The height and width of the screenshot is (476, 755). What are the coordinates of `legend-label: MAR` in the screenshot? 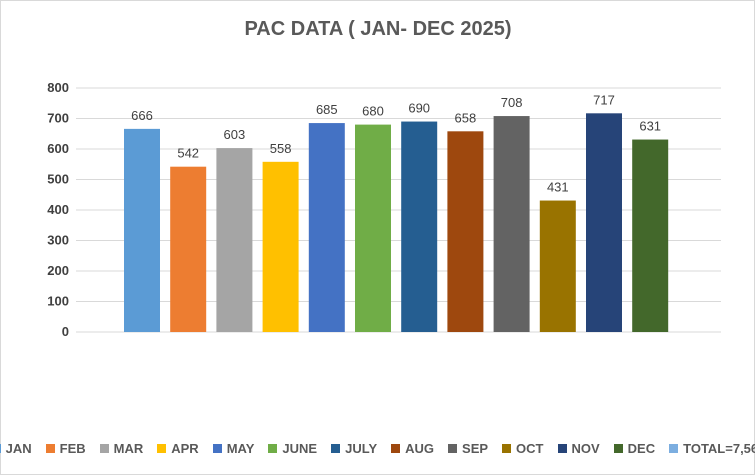 It's located at (128, 448).